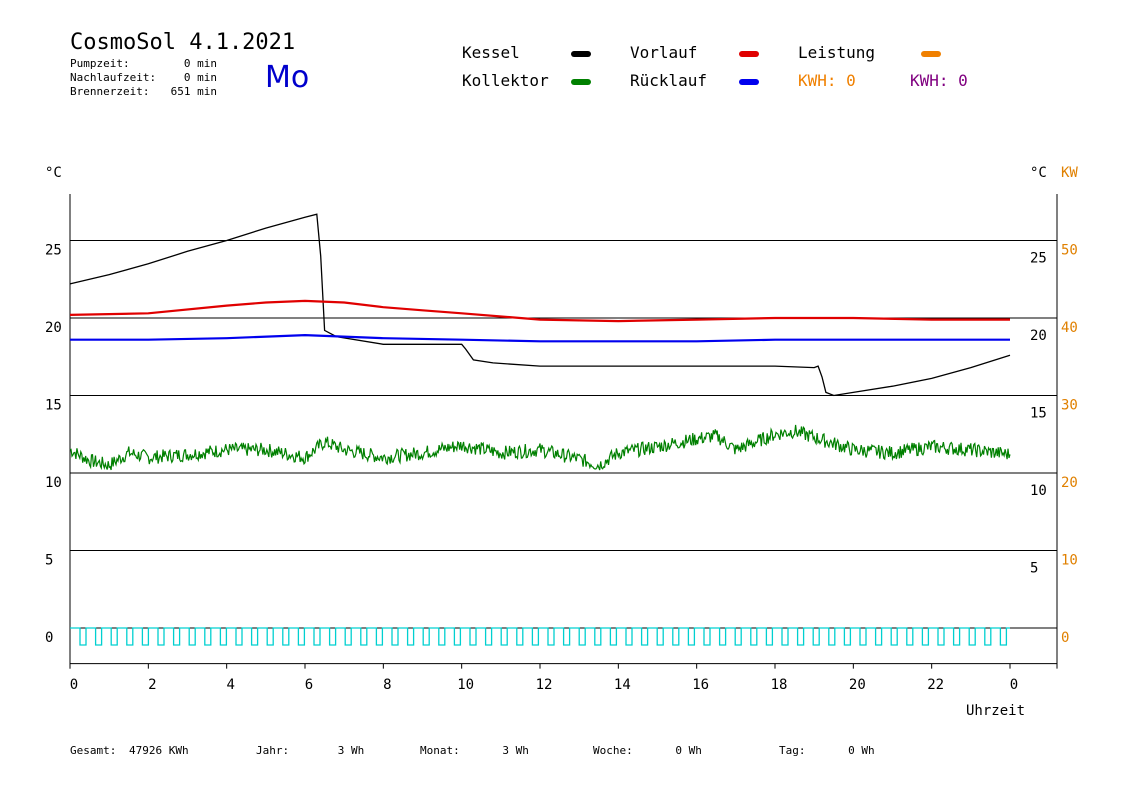 This screenshot has width=1148, height=812. I want to click on y-kw-label-10: 10, so click(1069, 561).